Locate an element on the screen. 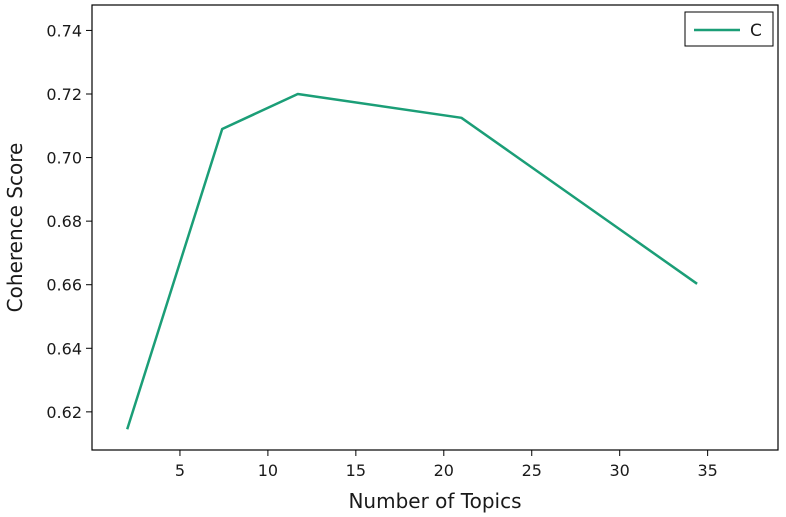  x-tick-label: 15 is located at coordinates (356, 470).